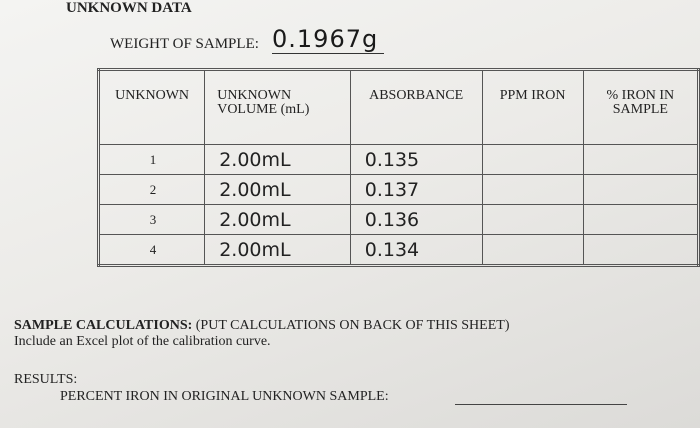  What do you see at coordinates (151, 250) in the screenshot?
I see `cell: 4` at bounding box center [151, 250].